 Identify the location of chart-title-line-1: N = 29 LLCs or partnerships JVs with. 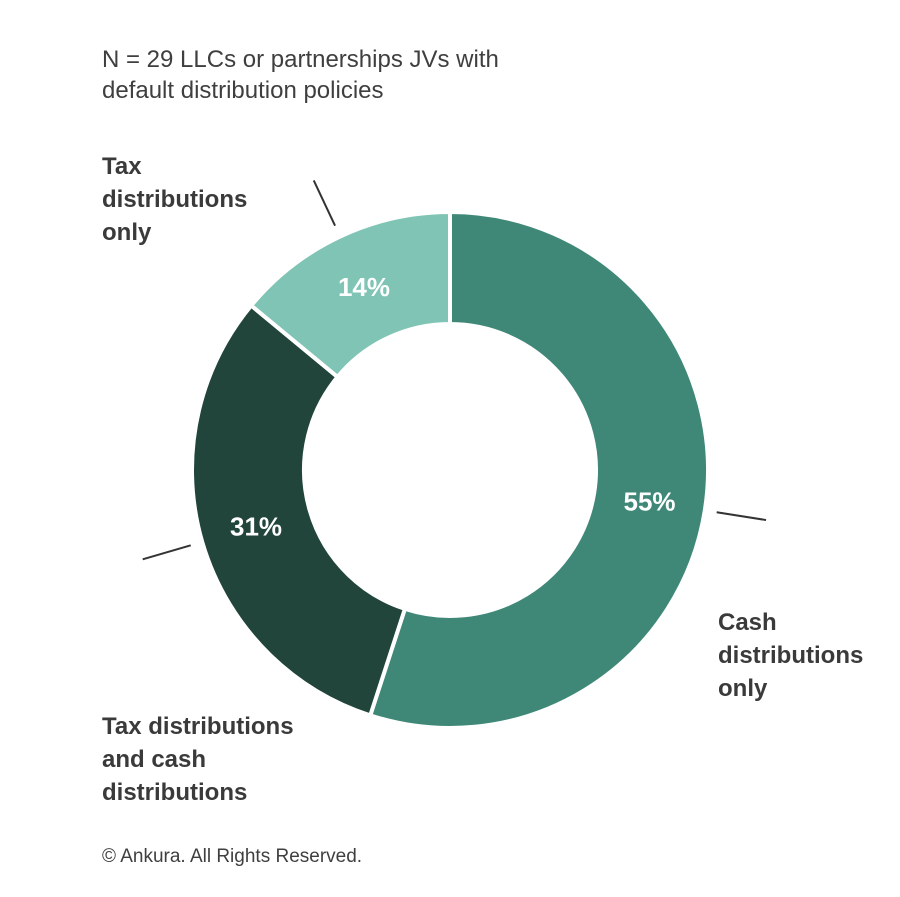
(300, 59).